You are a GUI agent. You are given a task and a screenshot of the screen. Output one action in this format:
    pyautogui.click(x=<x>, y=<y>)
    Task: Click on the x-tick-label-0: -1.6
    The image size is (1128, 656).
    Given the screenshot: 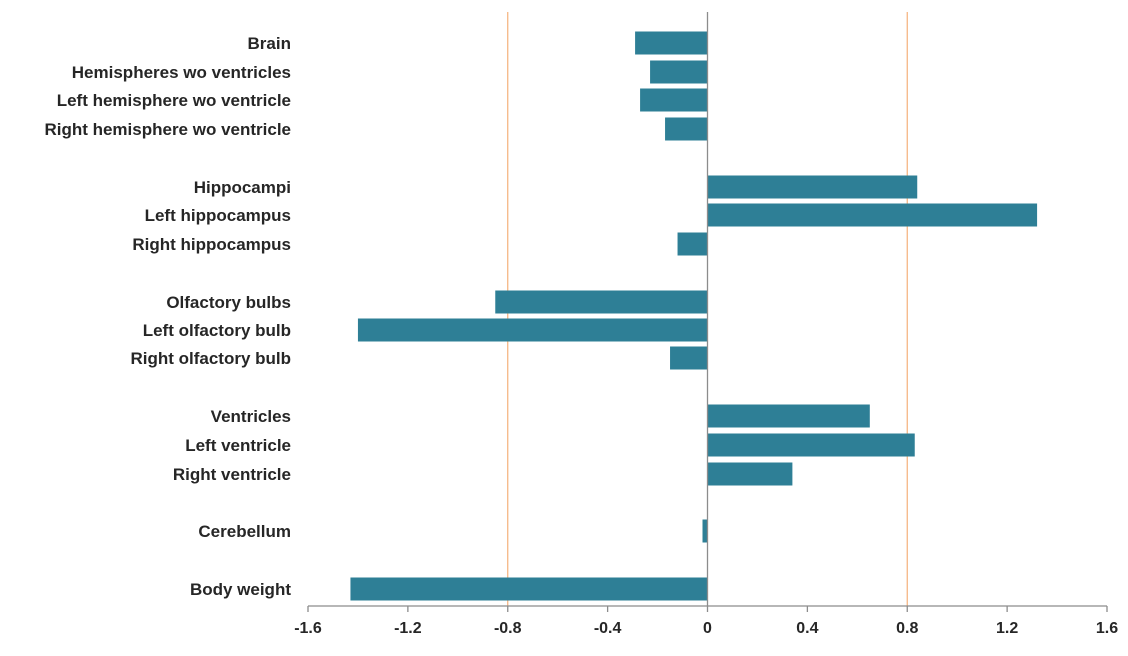 What is the action you would take?
    pyautogui.click(x=308, y=628)
    